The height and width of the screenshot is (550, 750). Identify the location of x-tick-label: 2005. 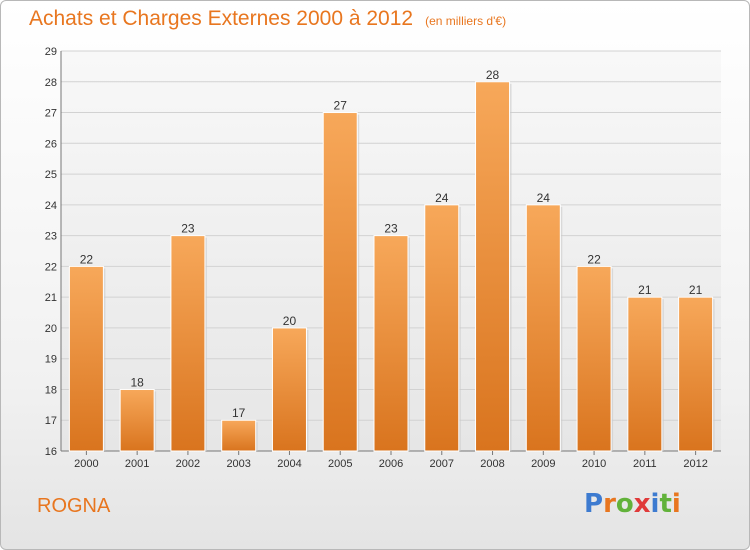
(340, 464).